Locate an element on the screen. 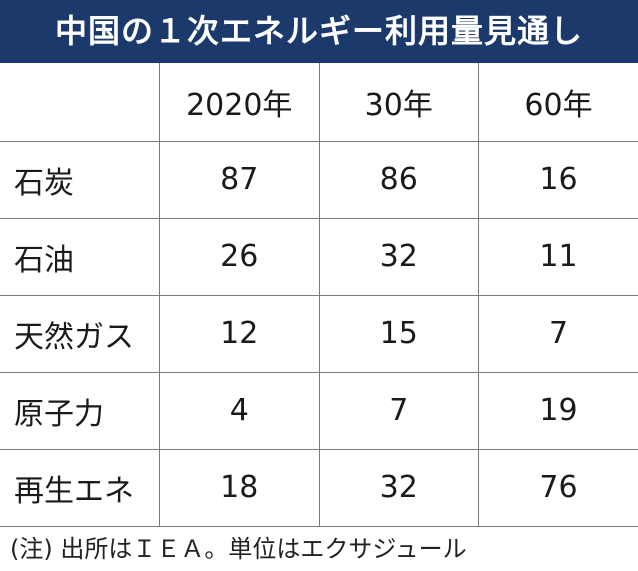 The image size is (638, 571). table-row-nuclear: 原子力 4 7 19 is located at coordinates (319, 410).